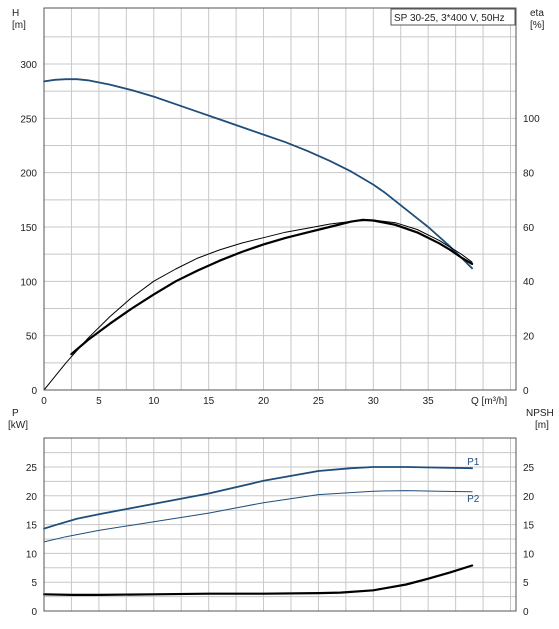  Describe the element at coordinates (28, 119) in the screenshot. I see `h-tick-label: 250` at that location.